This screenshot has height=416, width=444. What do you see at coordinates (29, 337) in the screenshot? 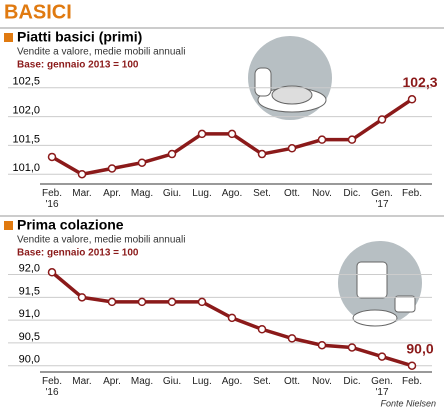
I see `y-tick-label: 90,5` at bounding box center [29, 337].